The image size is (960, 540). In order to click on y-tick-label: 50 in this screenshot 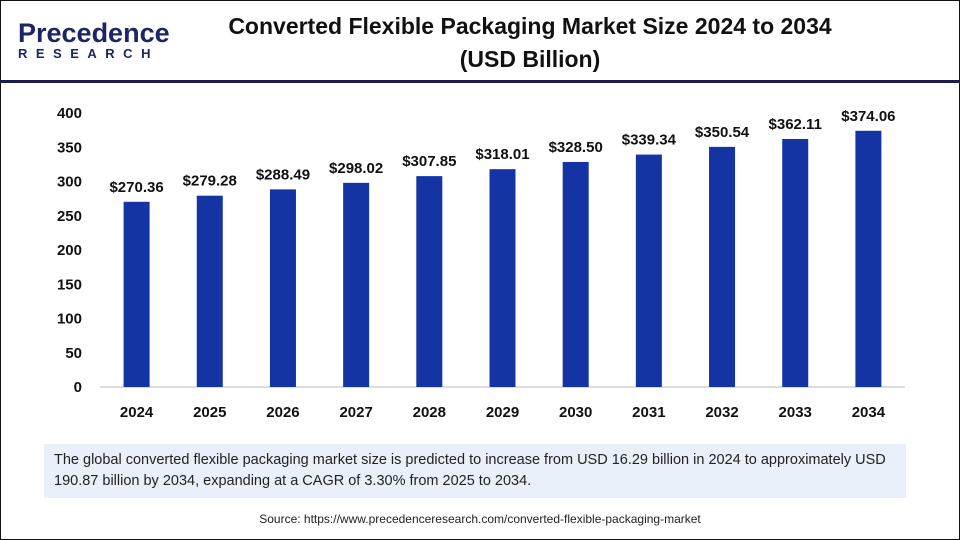, I will do `click(73, 353)`.